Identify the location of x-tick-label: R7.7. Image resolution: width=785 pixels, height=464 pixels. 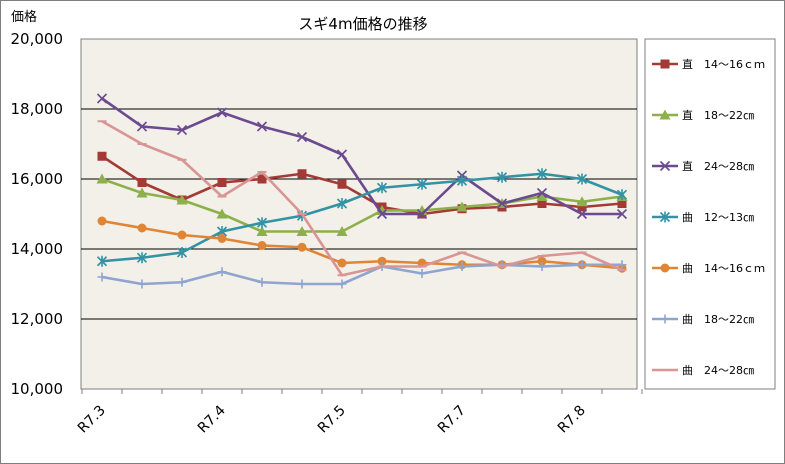
(452, 420).